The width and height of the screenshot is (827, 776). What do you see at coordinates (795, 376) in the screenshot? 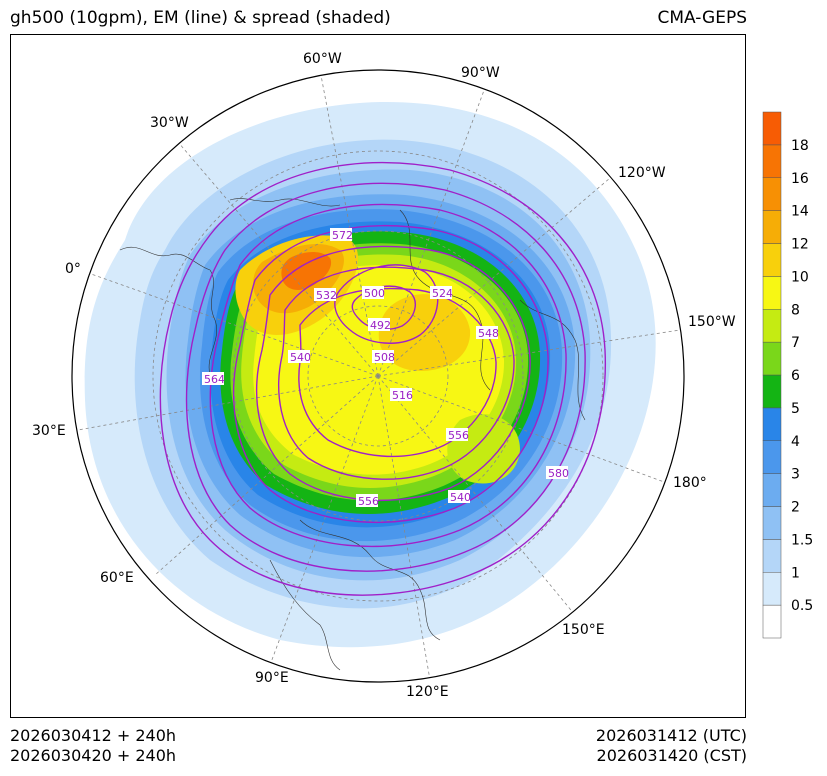
I see `colorbar-label: 6` at bounding box center [795, 376].